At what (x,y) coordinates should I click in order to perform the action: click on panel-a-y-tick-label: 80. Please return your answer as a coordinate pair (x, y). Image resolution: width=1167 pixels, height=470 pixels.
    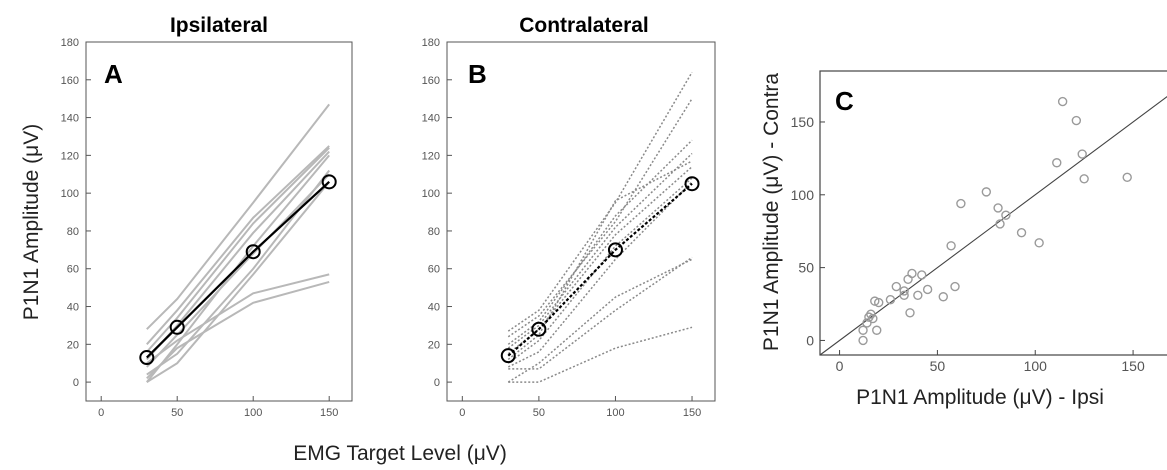
    Looking at the image, I should click on (73, 232).